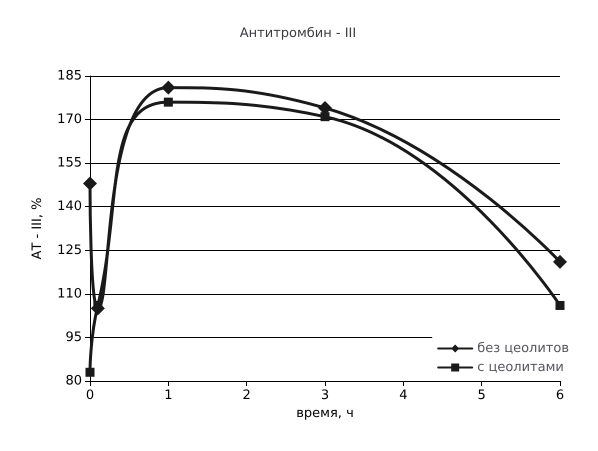  I want to click on legend-label: с цеолитами, so click(520, 367).